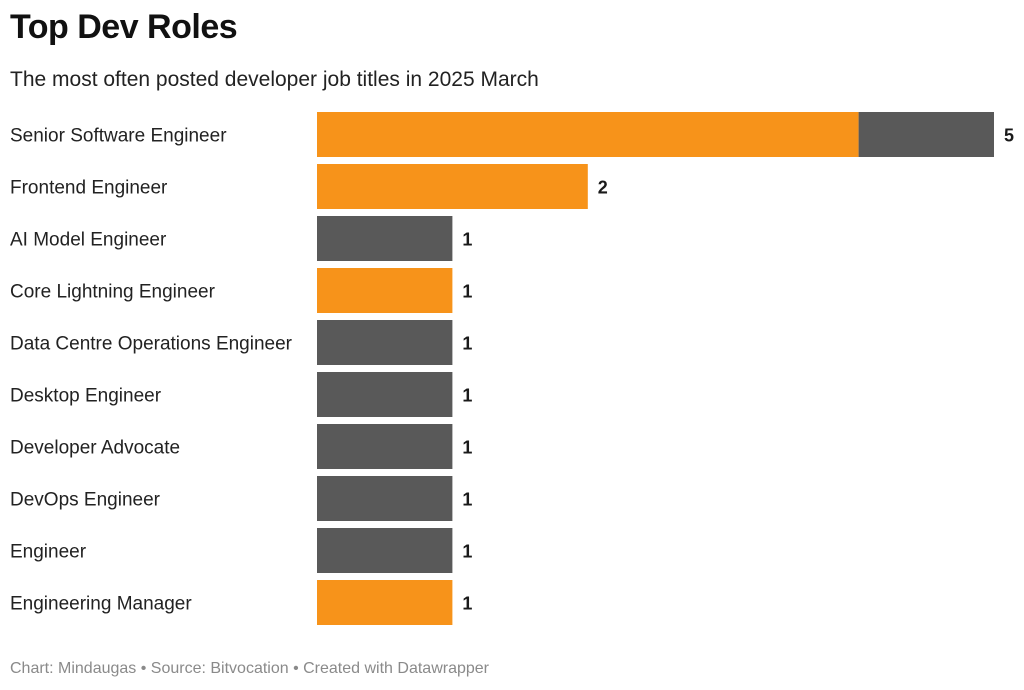 Image resolution: width=1024 pixels, height=690 pixels. I want to click on chart-title: Top Dev Roles, so click(124, 27).